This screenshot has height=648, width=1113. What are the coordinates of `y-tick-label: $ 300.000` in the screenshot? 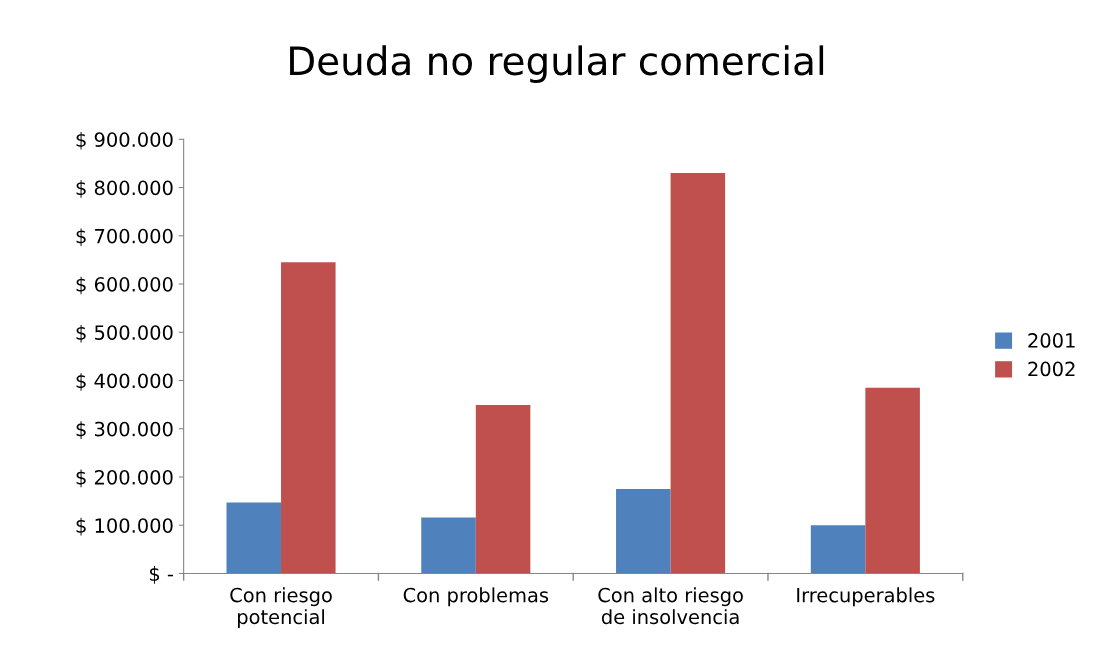 It's located at (124, 430).